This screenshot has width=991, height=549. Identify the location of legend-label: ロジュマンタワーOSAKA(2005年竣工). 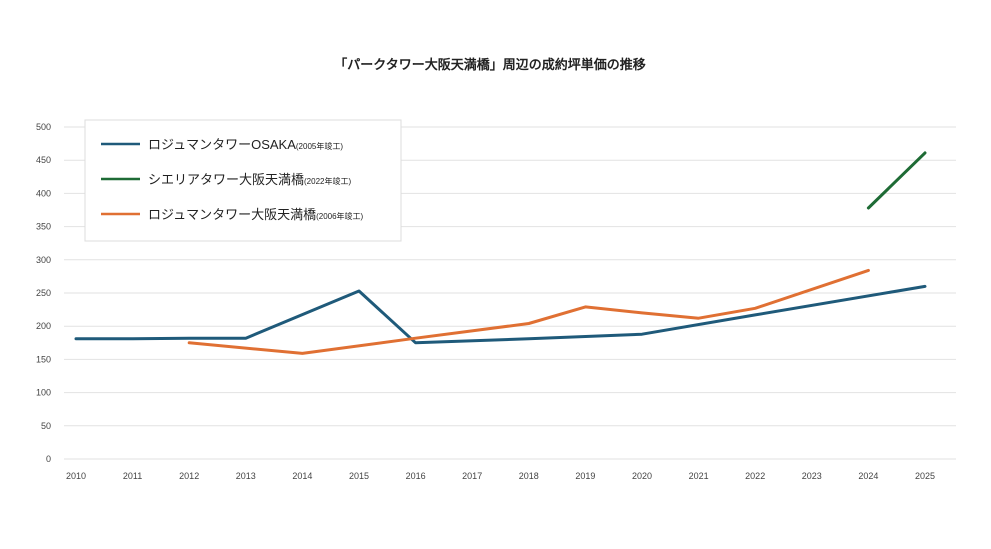
(245, 144).